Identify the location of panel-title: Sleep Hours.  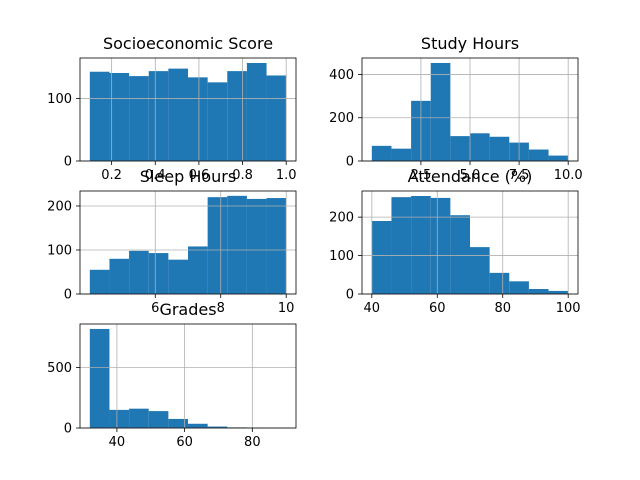
(188, 176).